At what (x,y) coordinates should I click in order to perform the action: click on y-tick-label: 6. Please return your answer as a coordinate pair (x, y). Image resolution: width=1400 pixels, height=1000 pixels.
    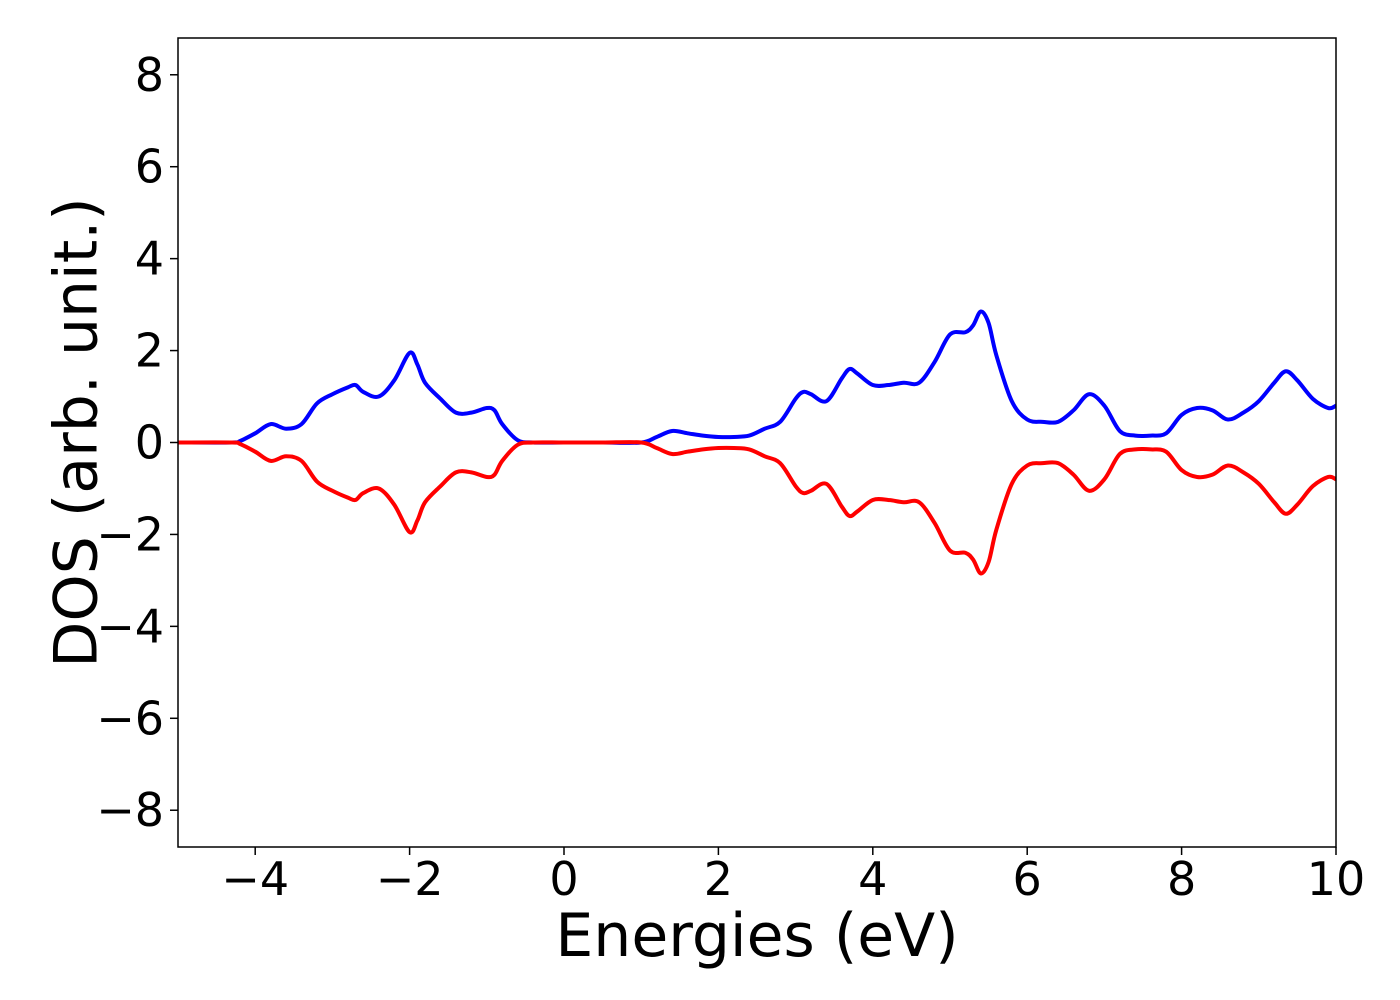
    Looking at the image, I should click on (149, 167).